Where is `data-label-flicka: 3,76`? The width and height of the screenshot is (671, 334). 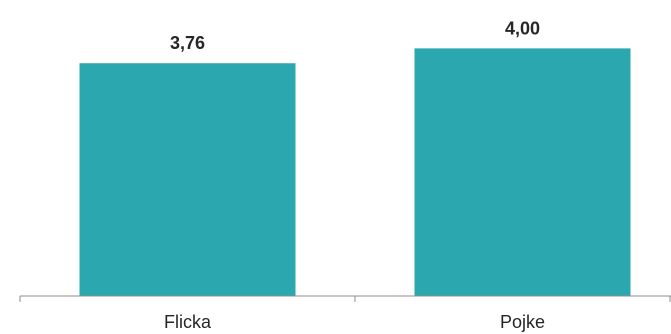
data-label-flicka: 3,76 is located at coordinates (187, 43).